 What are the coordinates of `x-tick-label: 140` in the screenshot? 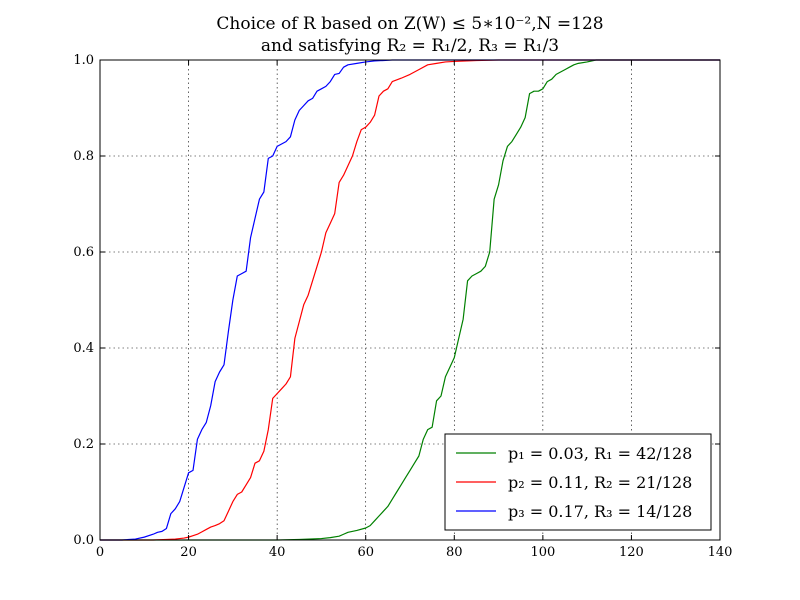 It's located at (720, 552).